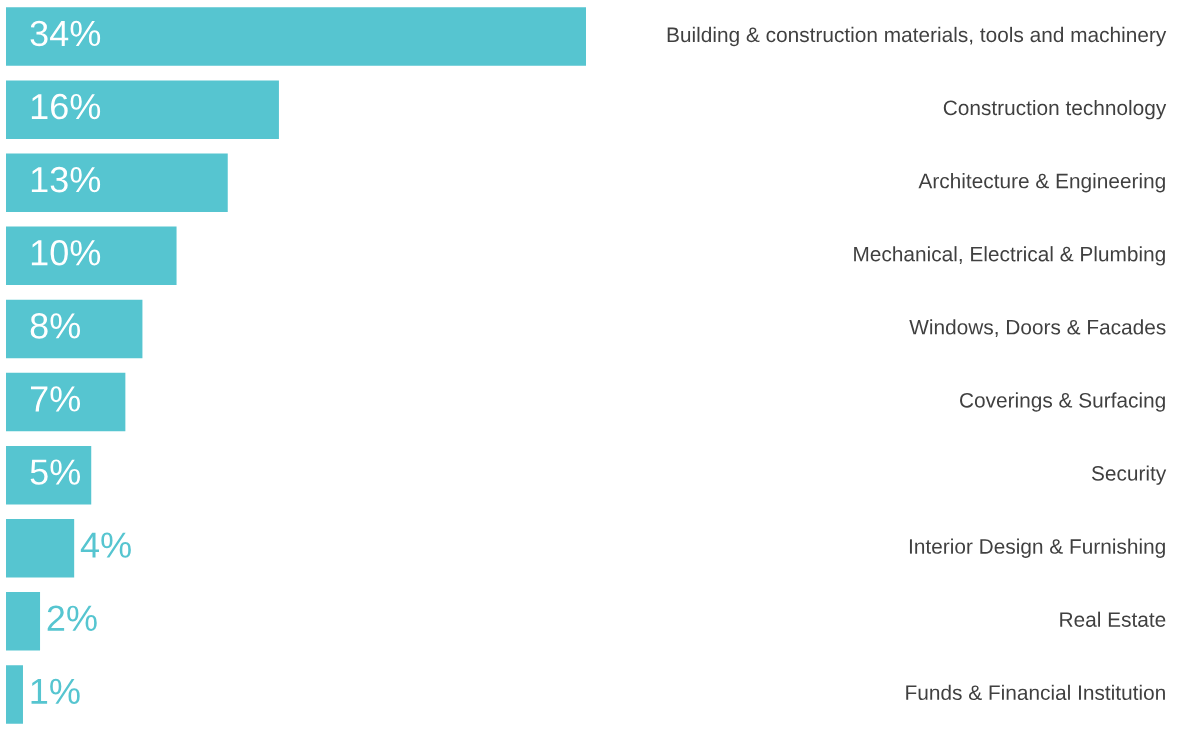 This screenshot has height=731, width=1184. I want to click on data-label: 7%, so click(55, 399).